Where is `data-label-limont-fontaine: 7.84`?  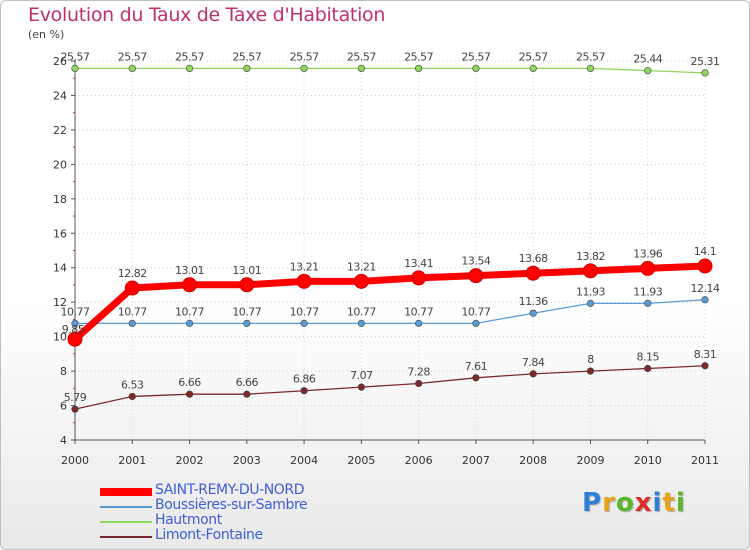
data-label-limont-fontaine: 7.84 is located at coordinates (533, 362).